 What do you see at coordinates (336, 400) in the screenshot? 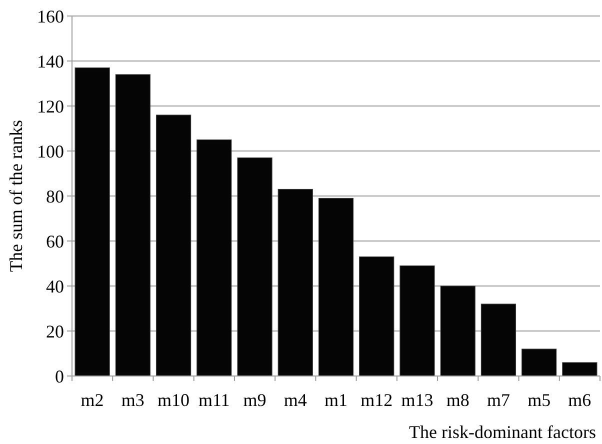
I see `x-tick-label: m1` at bounding box center [336, 400].